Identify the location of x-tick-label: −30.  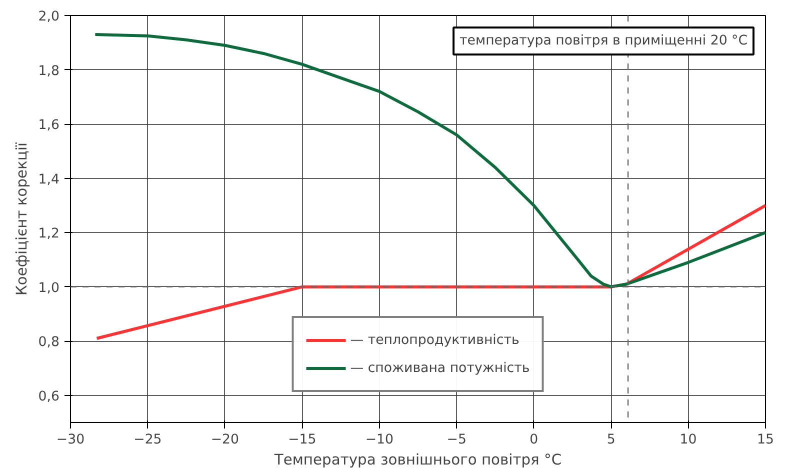
(70, 440).